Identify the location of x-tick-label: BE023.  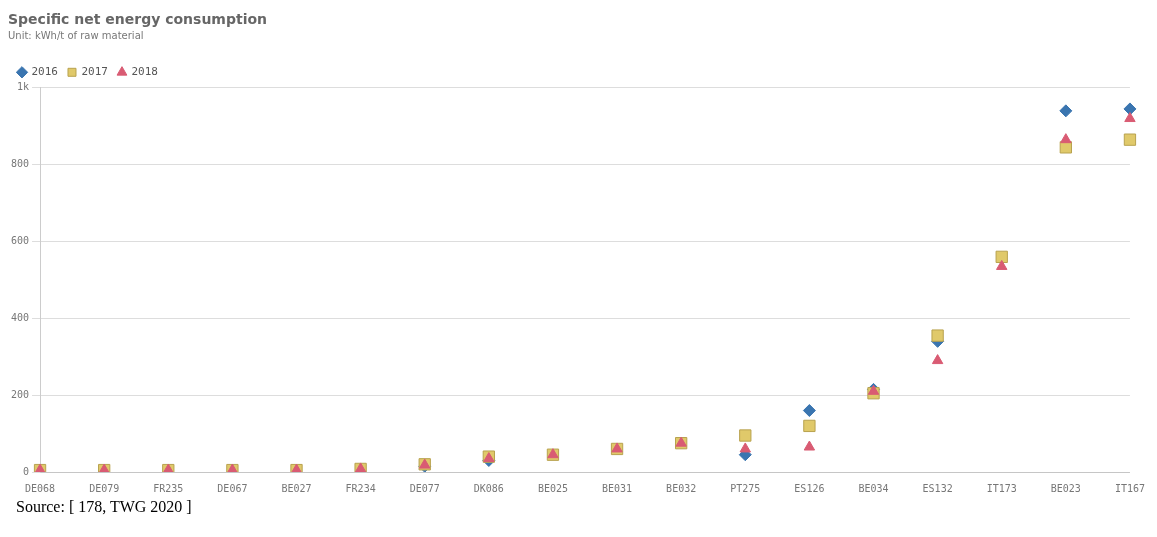
(1065, 488).